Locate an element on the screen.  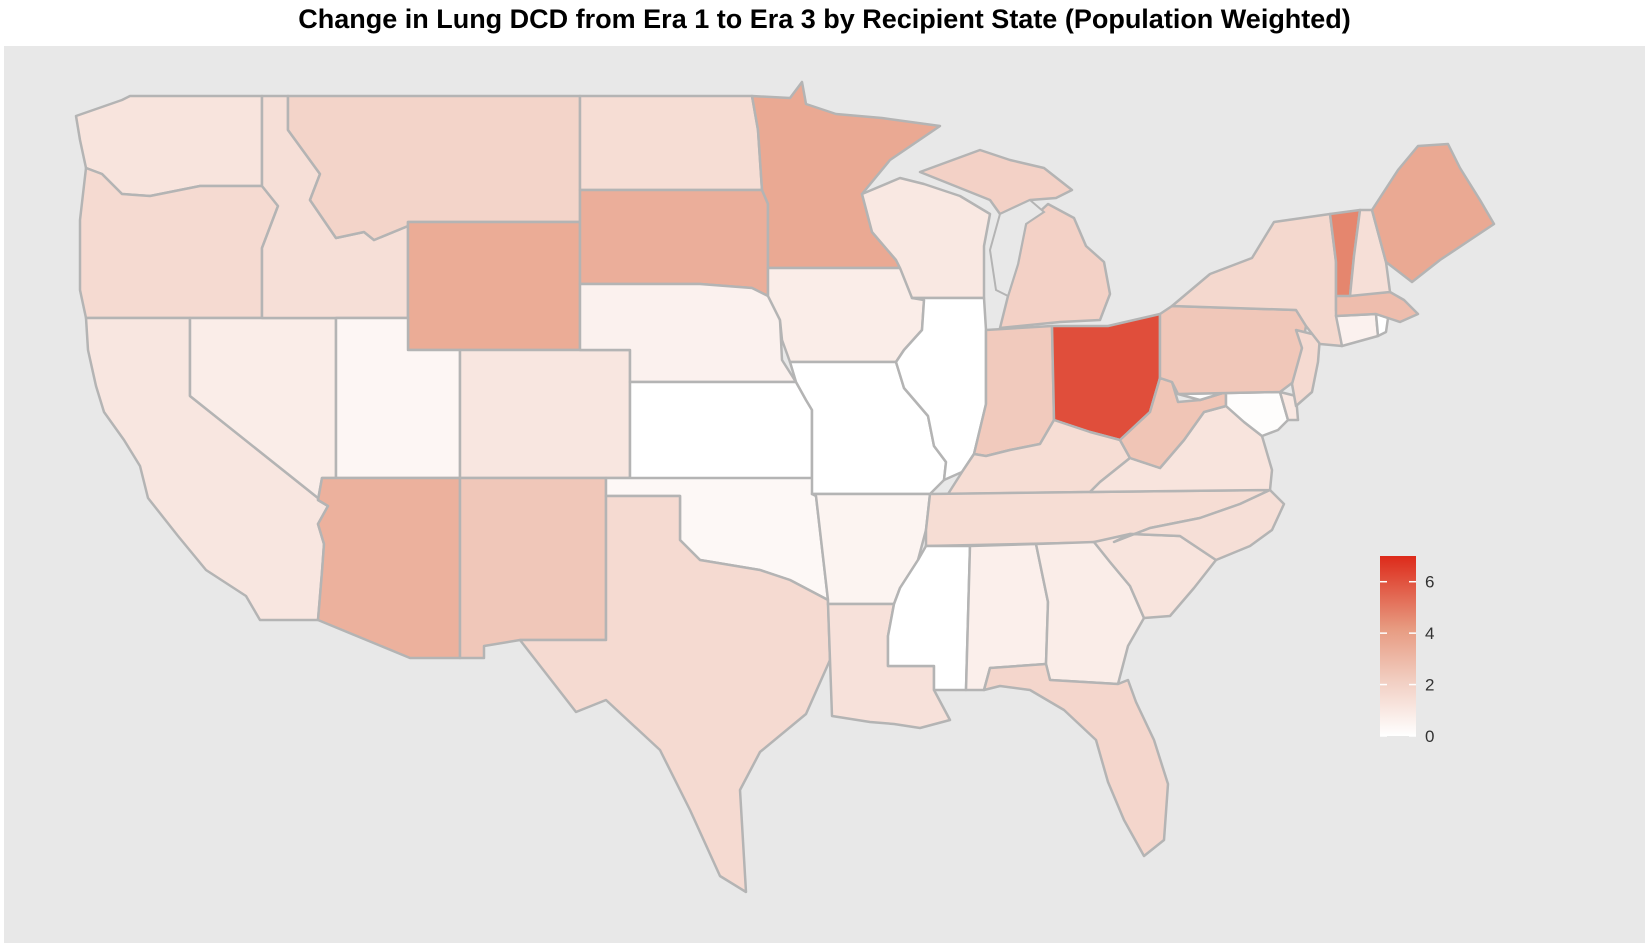
state-NC is located at coordinates (1199, 525).